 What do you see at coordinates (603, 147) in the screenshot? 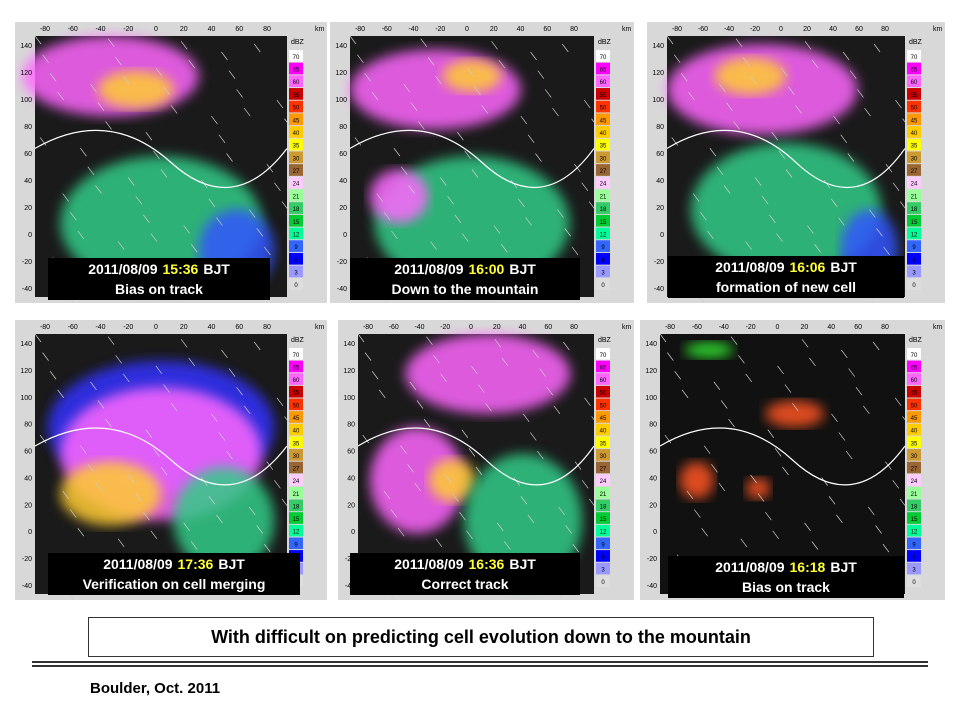
I see `colorbar-label: 35` at bounding box center [603, 147].